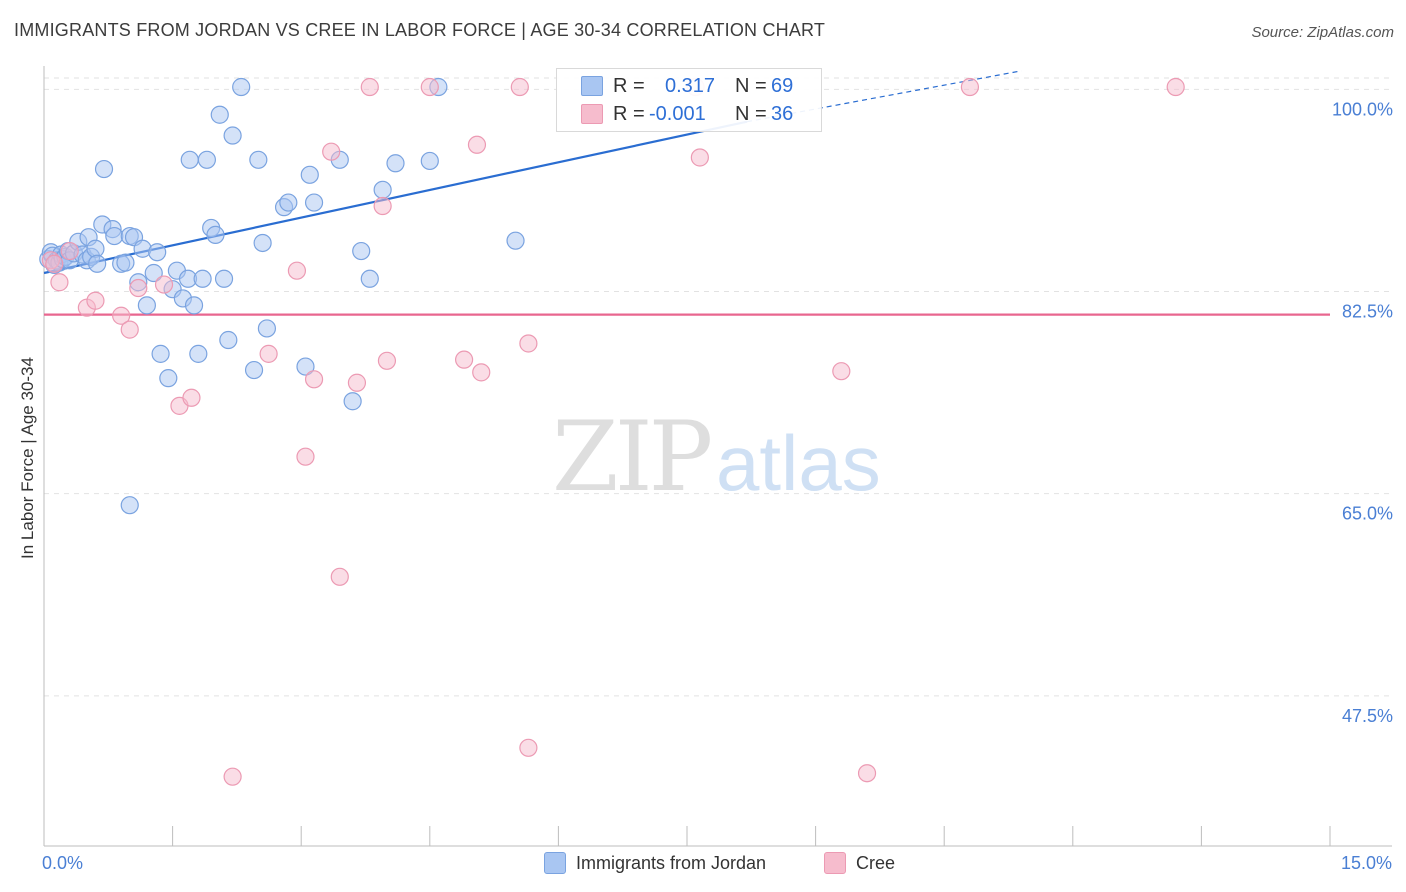 The width and height of the screenshot is (1406, 892). I want to click on legend-item-jordan: Immigrants from Jordan, so click(655, 863).